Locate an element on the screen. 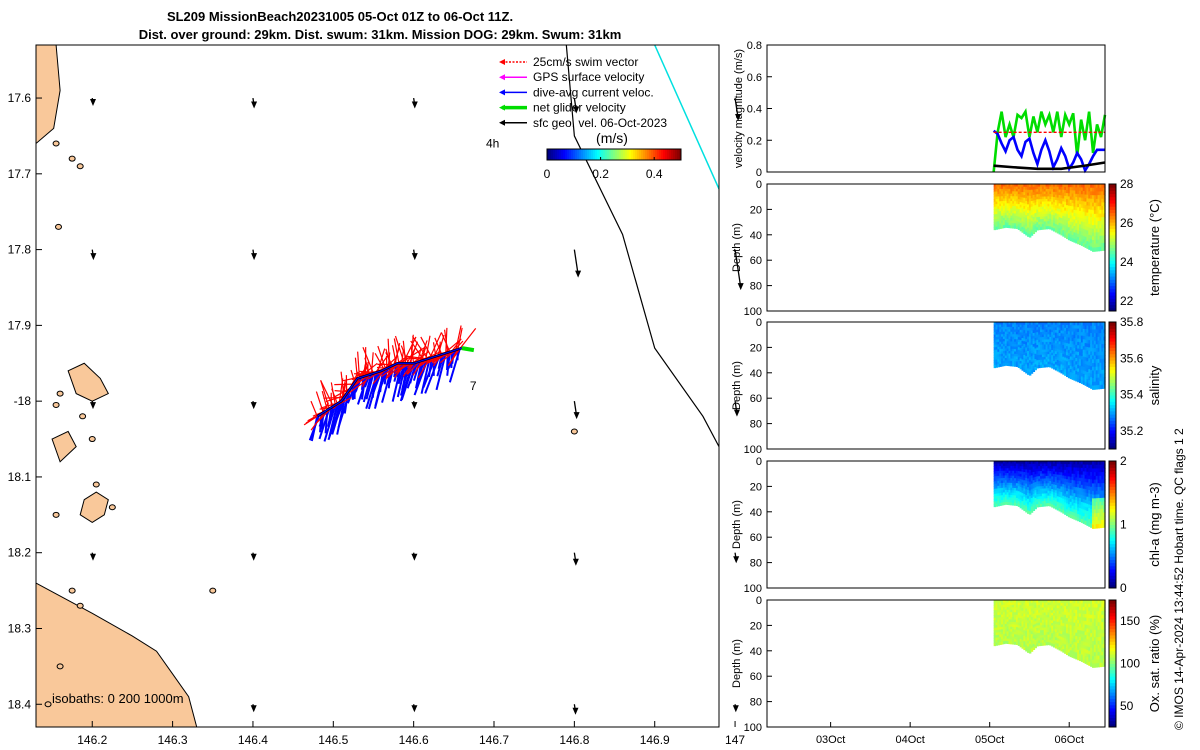 This screenshot has width=1200, height=750. colorbar-tick-label: 0.4 is located at coordinates (654, 174).